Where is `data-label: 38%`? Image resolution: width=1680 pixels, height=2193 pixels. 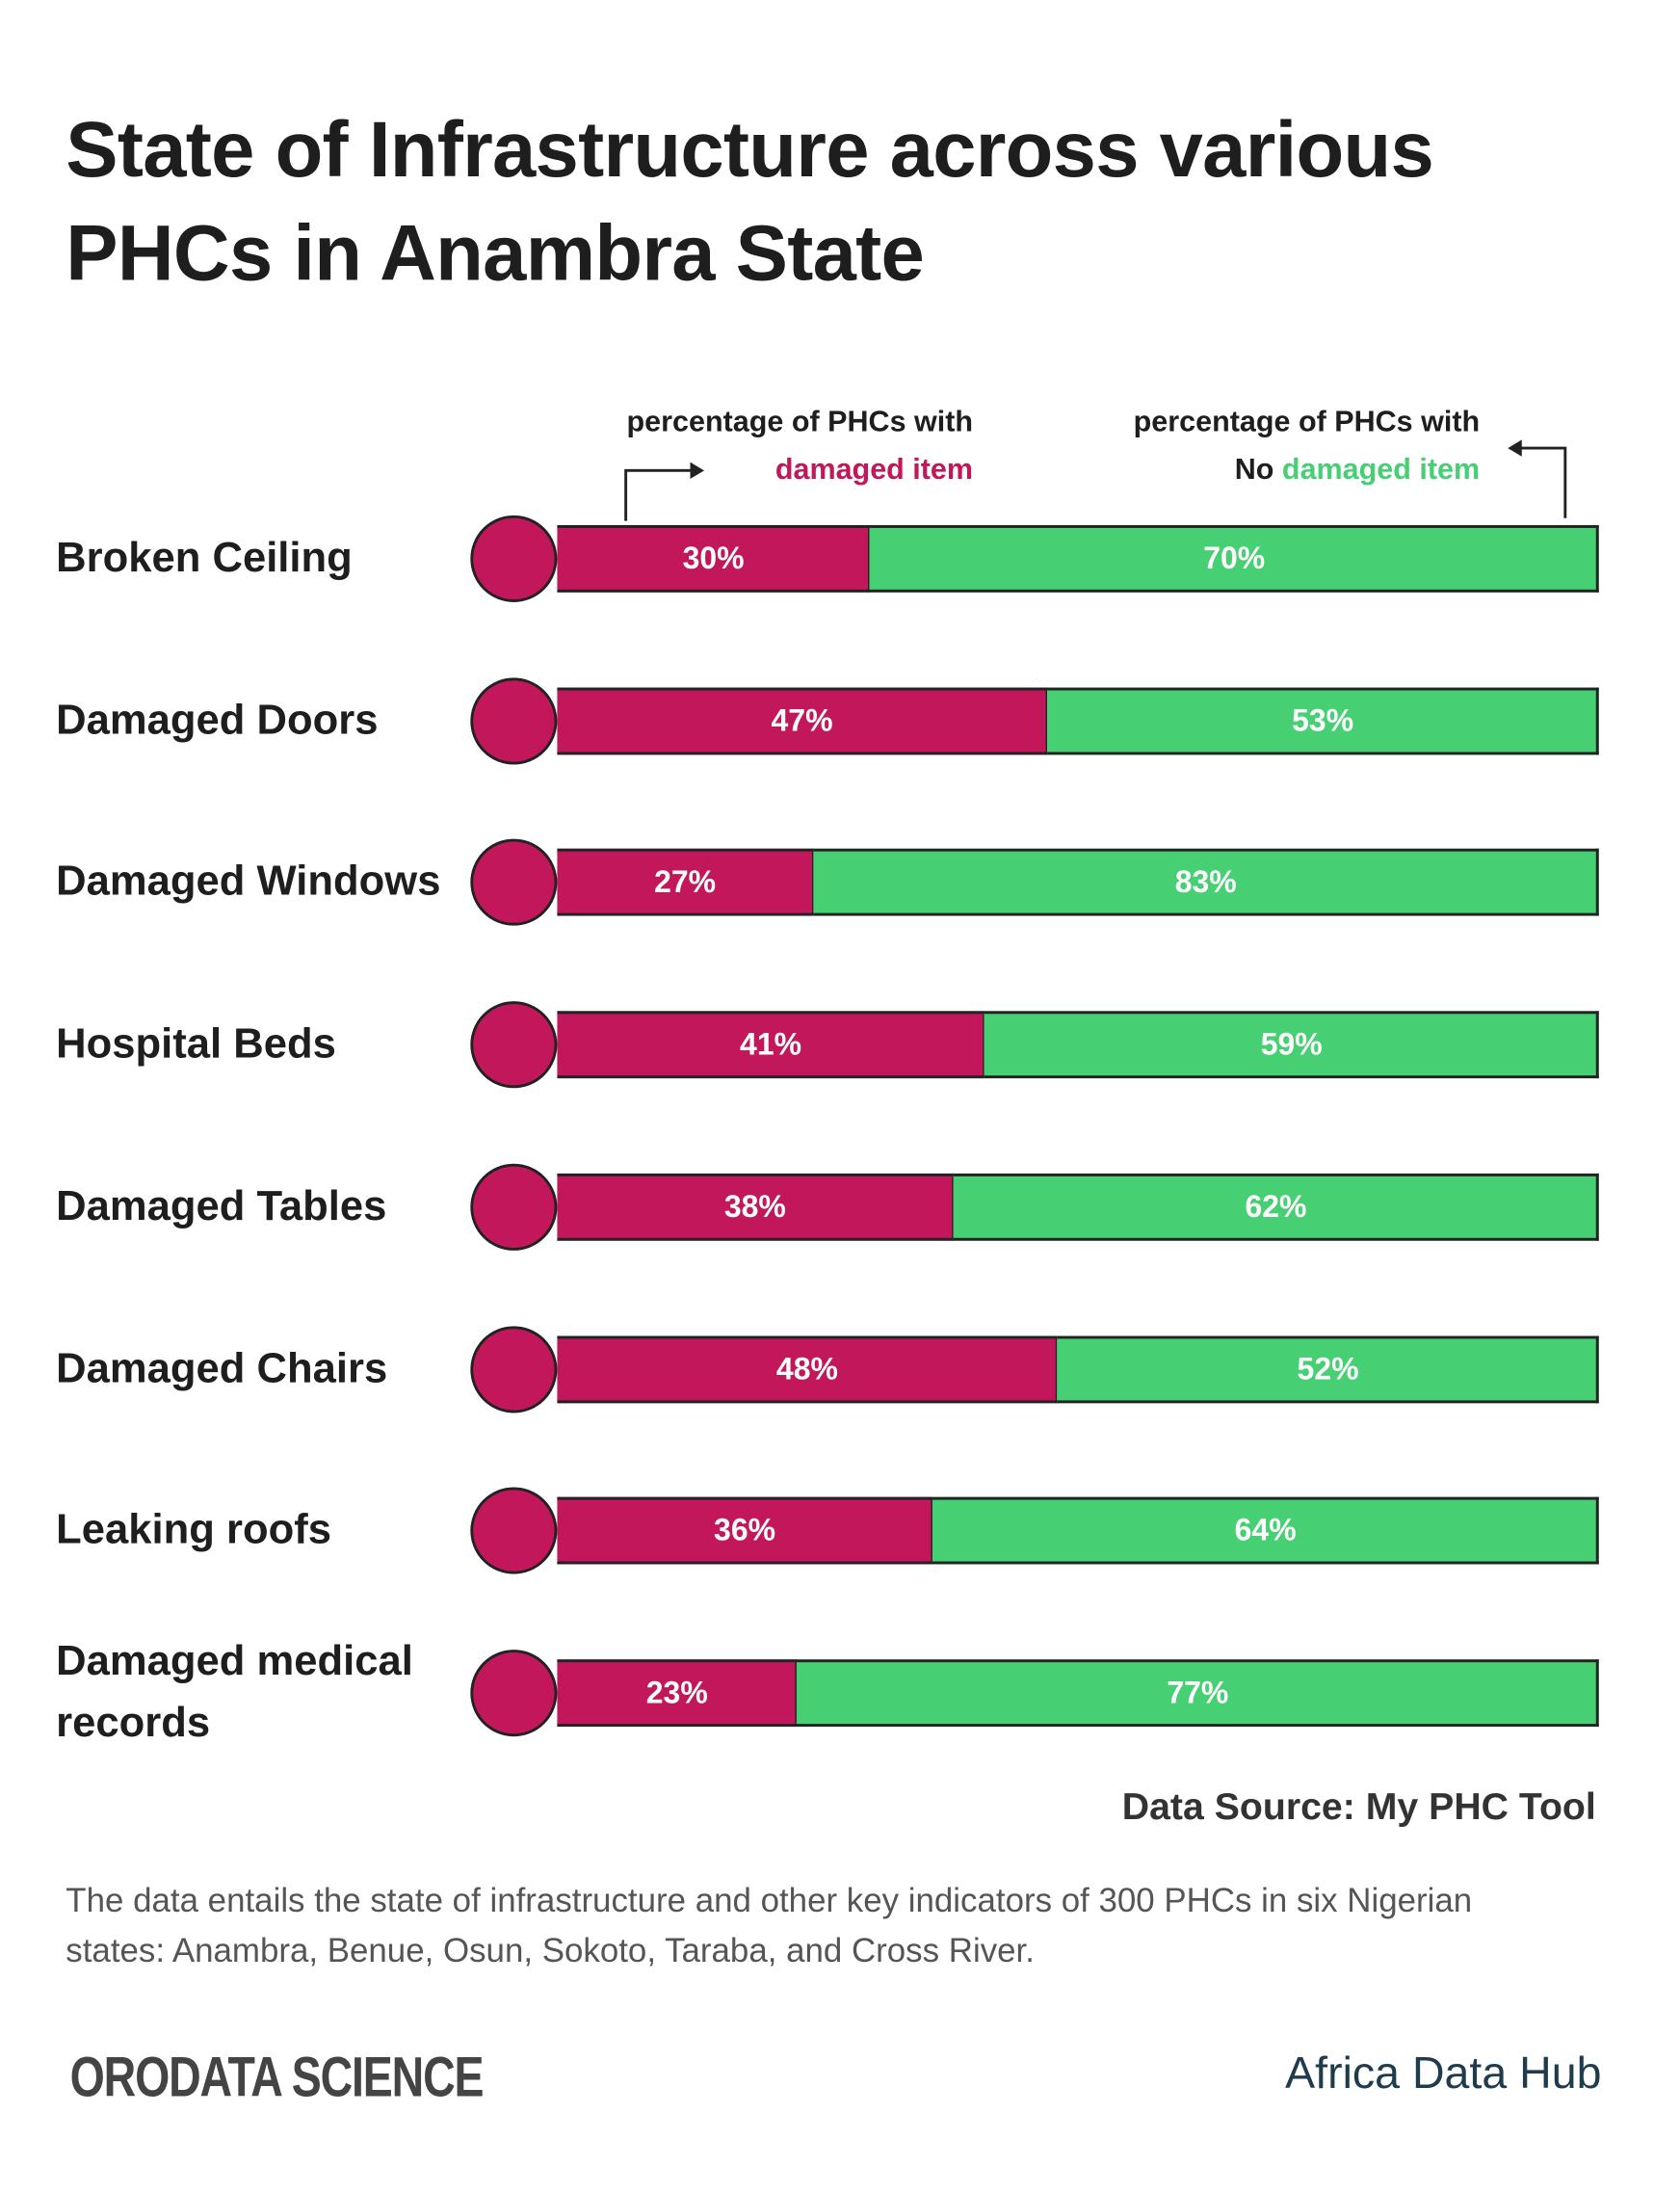 data-label: 38% is located at coordinates (755, 1206).